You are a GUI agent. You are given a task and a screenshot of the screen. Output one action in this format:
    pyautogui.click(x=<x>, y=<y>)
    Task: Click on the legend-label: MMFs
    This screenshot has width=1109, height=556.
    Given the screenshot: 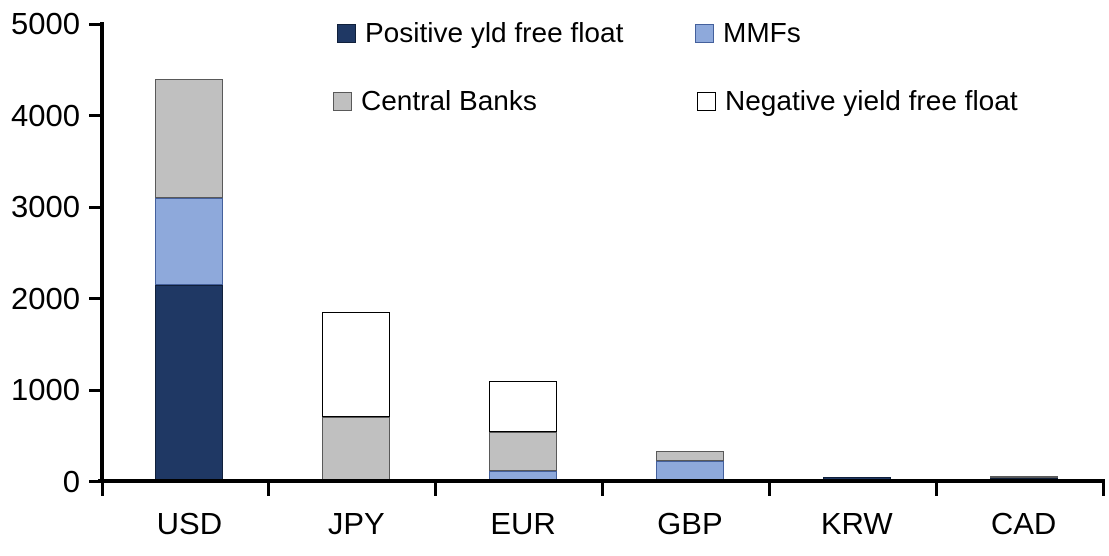 What is the action you would take?
    pyautogui.click(x=762, y=32)
    